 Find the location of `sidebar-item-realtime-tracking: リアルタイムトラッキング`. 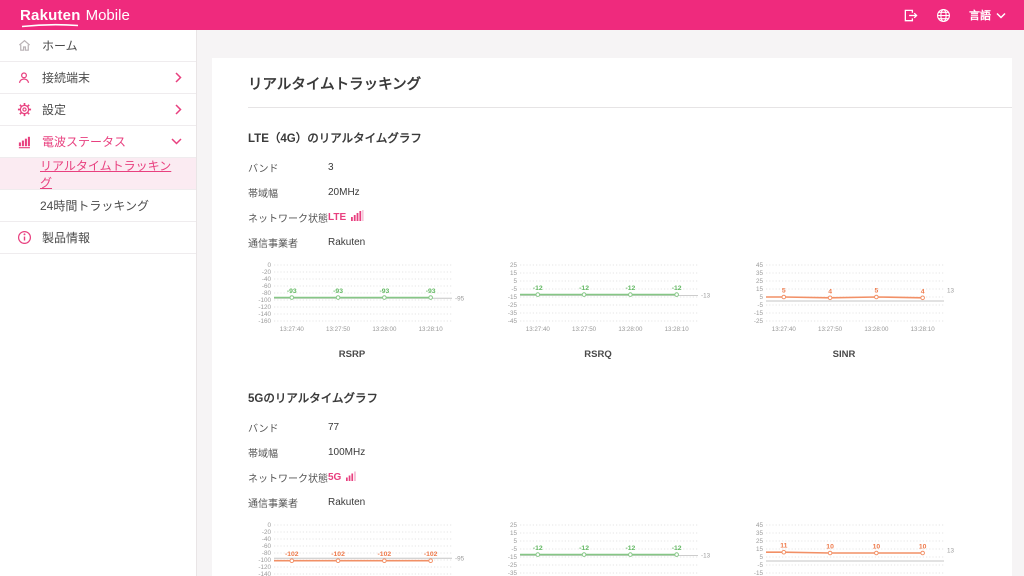

sidebar-item-realtime-tracking: リアルタイムトラッキング is located at coordinates (98, 174).